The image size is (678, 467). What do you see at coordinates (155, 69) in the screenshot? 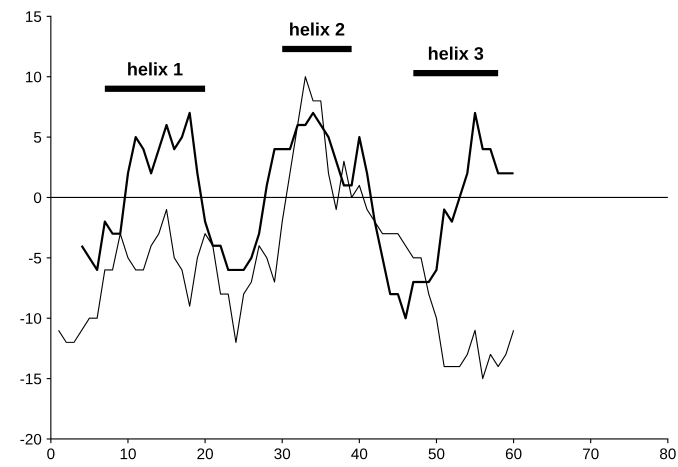
I see `series-label: helix 1` at bounding box center [155, 69].